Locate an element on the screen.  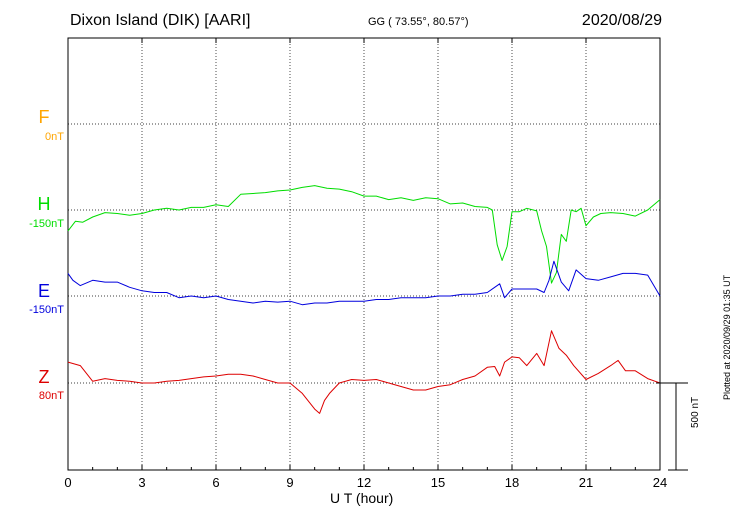
x-tick-label: 21 is located at coordinates (586, 482).